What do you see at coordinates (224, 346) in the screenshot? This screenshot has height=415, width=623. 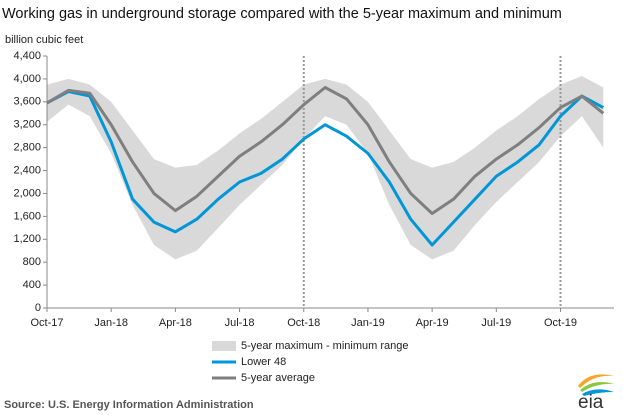 I see `legend-swatch` at bounding box center [224, 346].